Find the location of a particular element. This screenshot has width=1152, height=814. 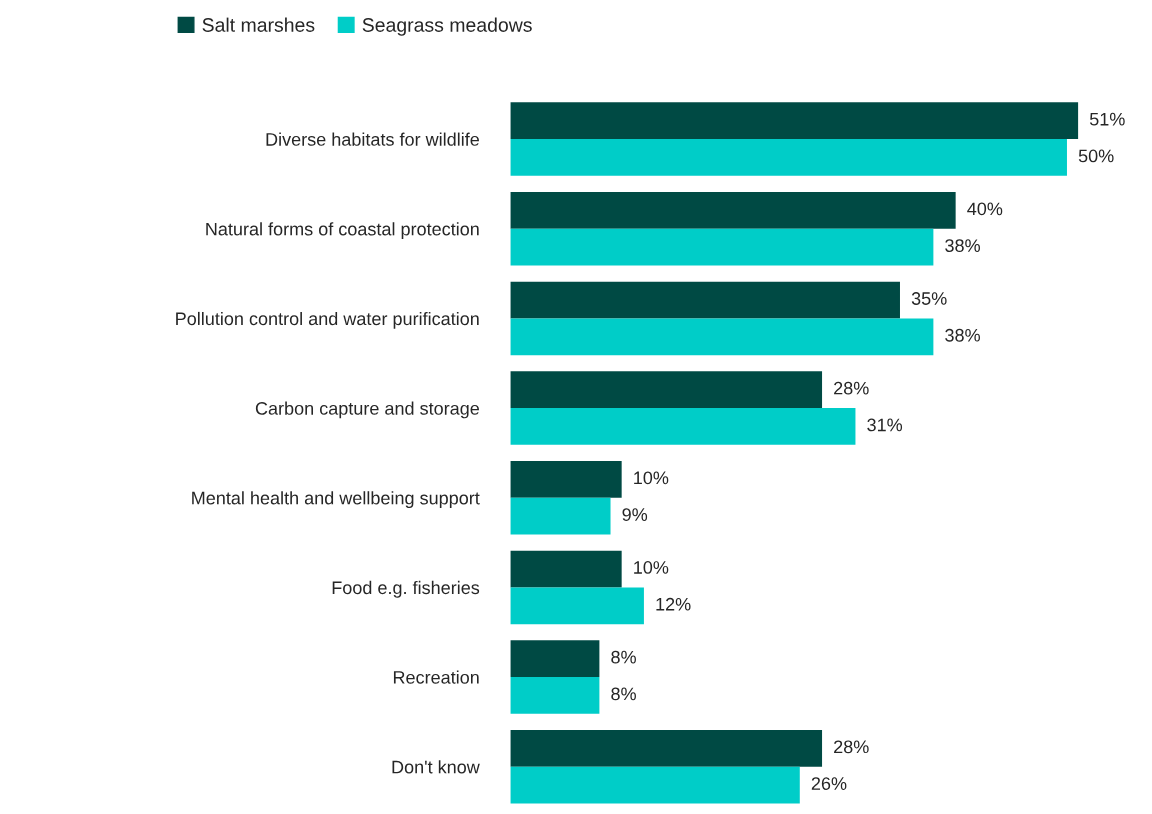

data-label: 40% is located at coordinates (985, 209).